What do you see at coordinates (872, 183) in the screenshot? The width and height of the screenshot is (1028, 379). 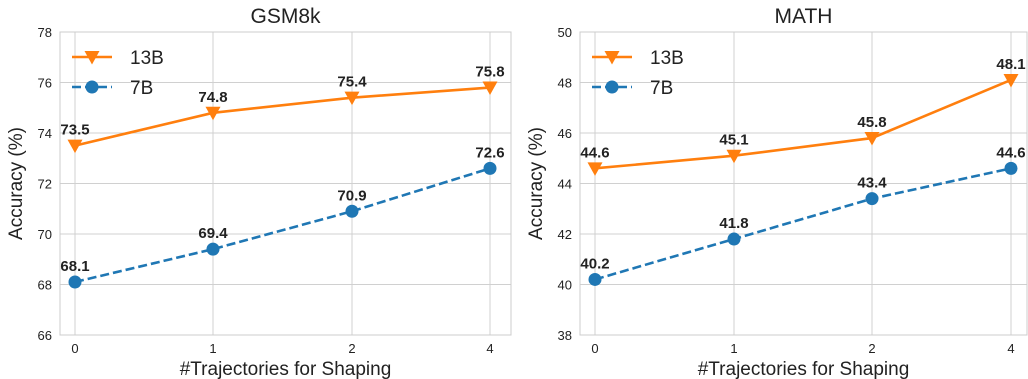 I see `data-label: 43.4` at bounding box center [872, 183].